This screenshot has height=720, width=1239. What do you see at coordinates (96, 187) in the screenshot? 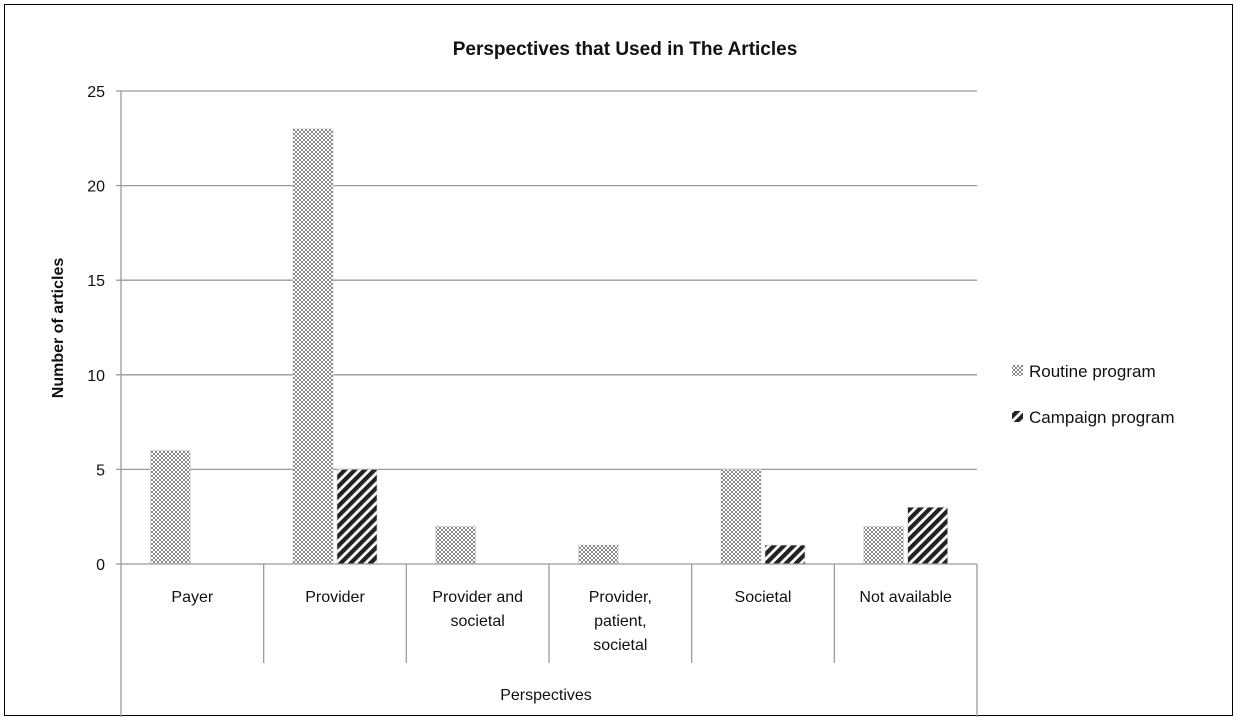
I see `y-tick-label: 20` at bounding box center [96, 187].